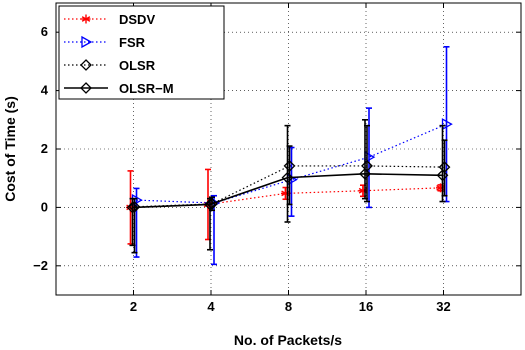 This screenshot has width=525, height=350. What do you see at coordinates (110, 65) in the screenshot?
I see `legend-entry: OLSR` at bounding box center [110, 65].